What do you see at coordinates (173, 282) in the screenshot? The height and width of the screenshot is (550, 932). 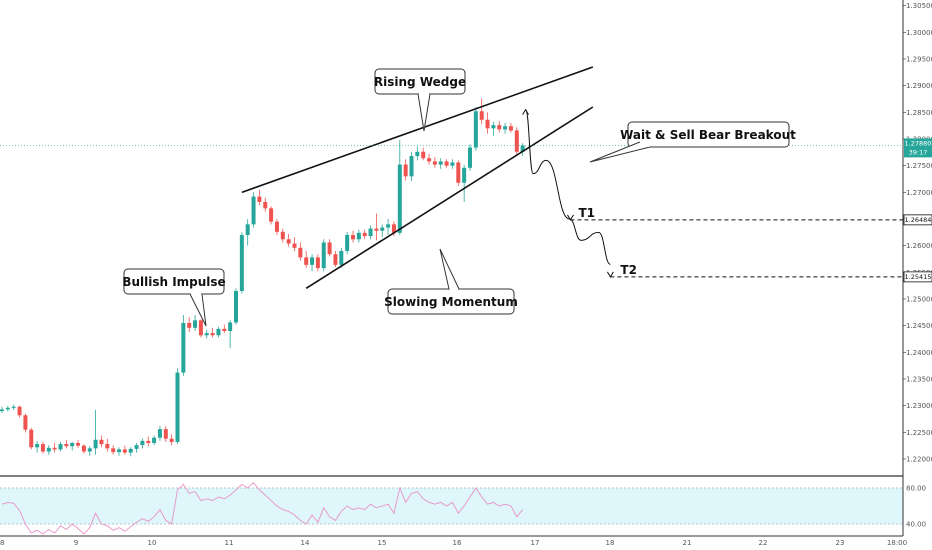 I see `callout-label: Bullish Impulse` at bounding box center [173, 282].